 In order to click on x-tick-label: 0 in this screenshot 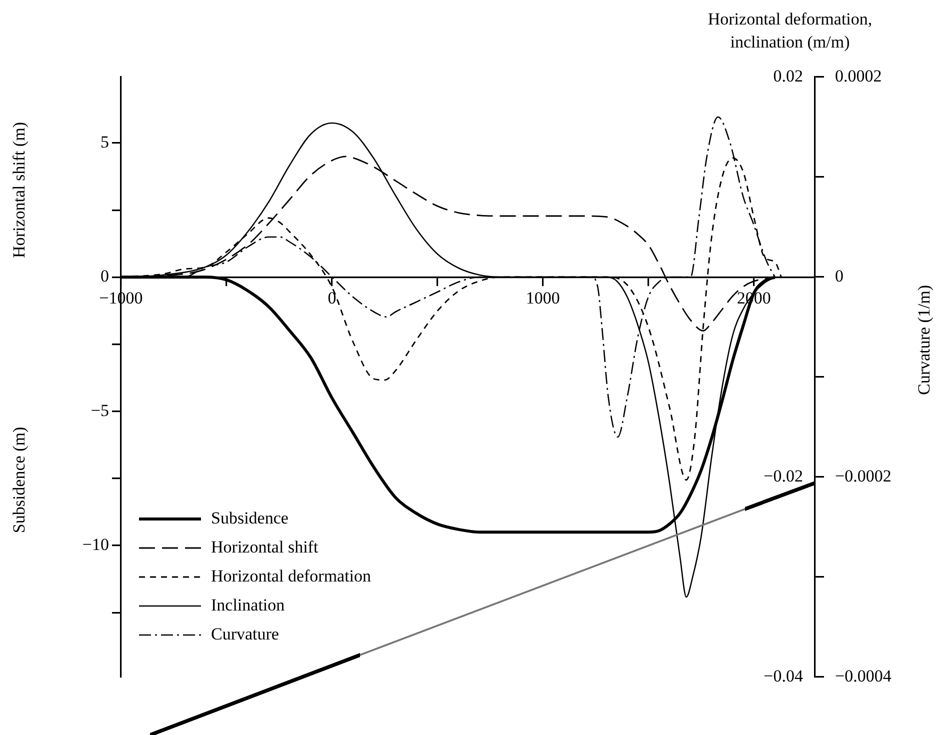, I will do `click(332, 298)`.